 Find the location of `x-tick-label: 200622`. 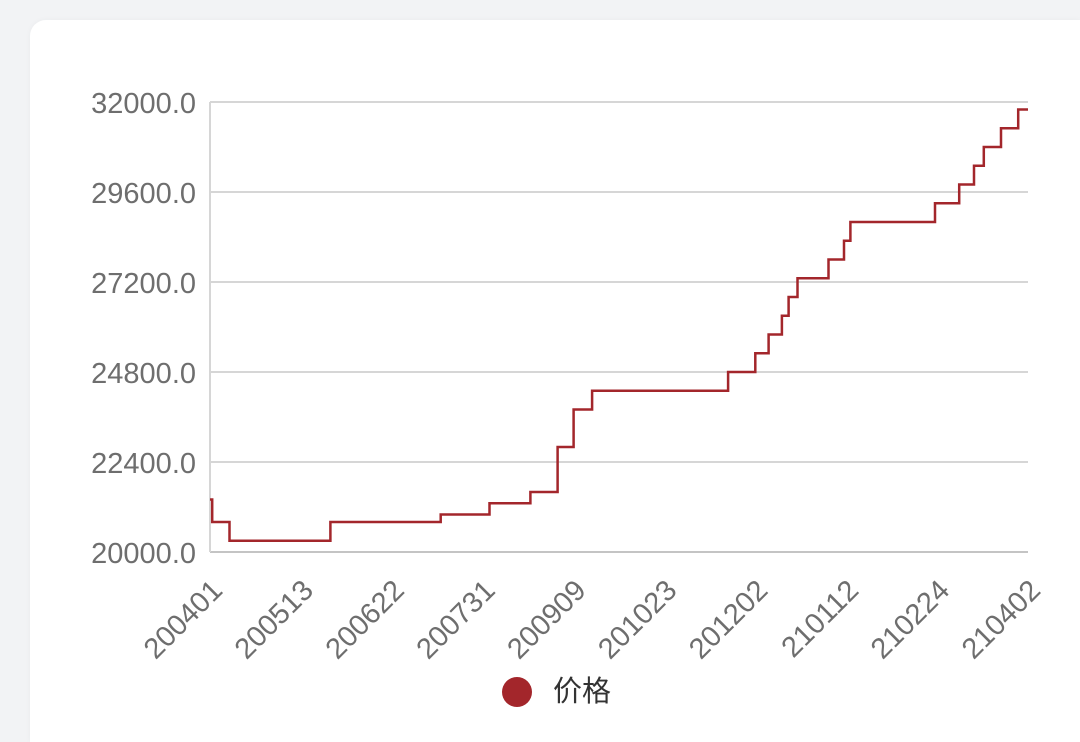

x-tick-label: 200622 is located at coordinates (365, 619).